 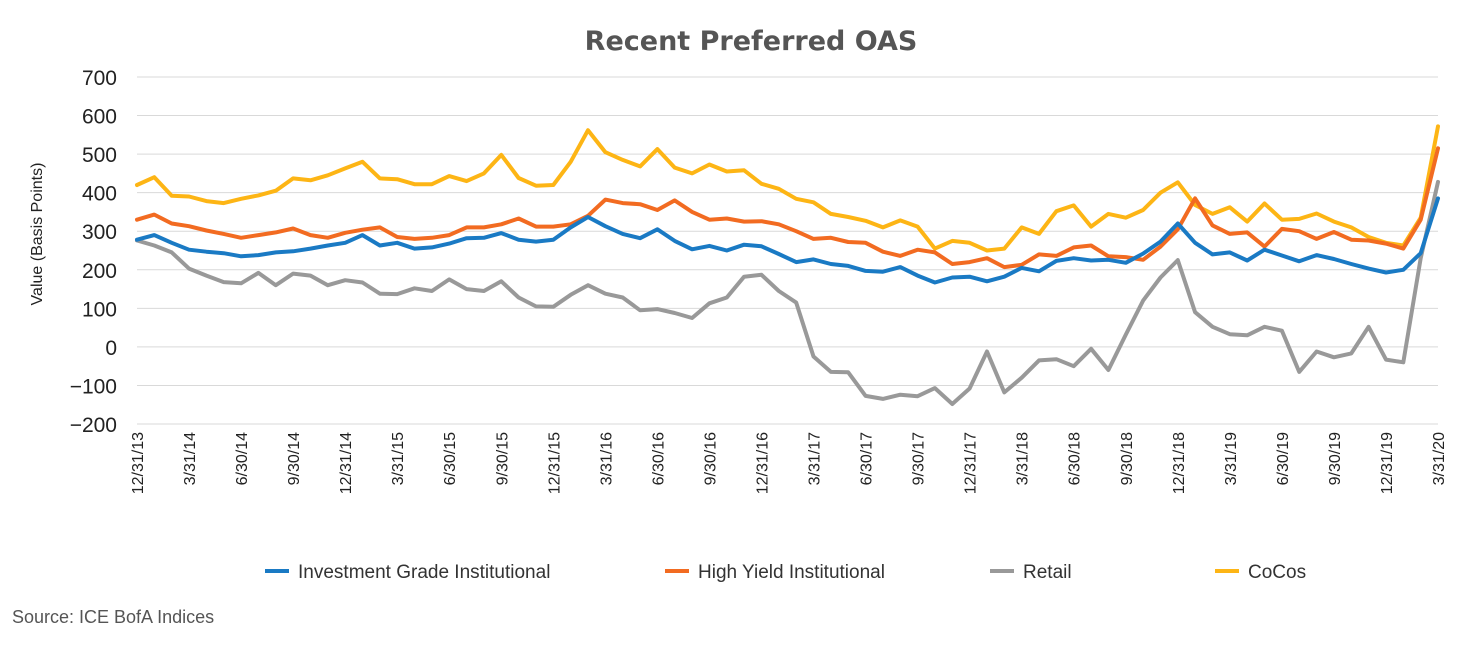 What do you see at coordinates (93, 252) in the screenshot?
I see `y-axis-ticks: 700 600 500 400 300 200 100 0 −100 −200` at bounding box center [93, 252].